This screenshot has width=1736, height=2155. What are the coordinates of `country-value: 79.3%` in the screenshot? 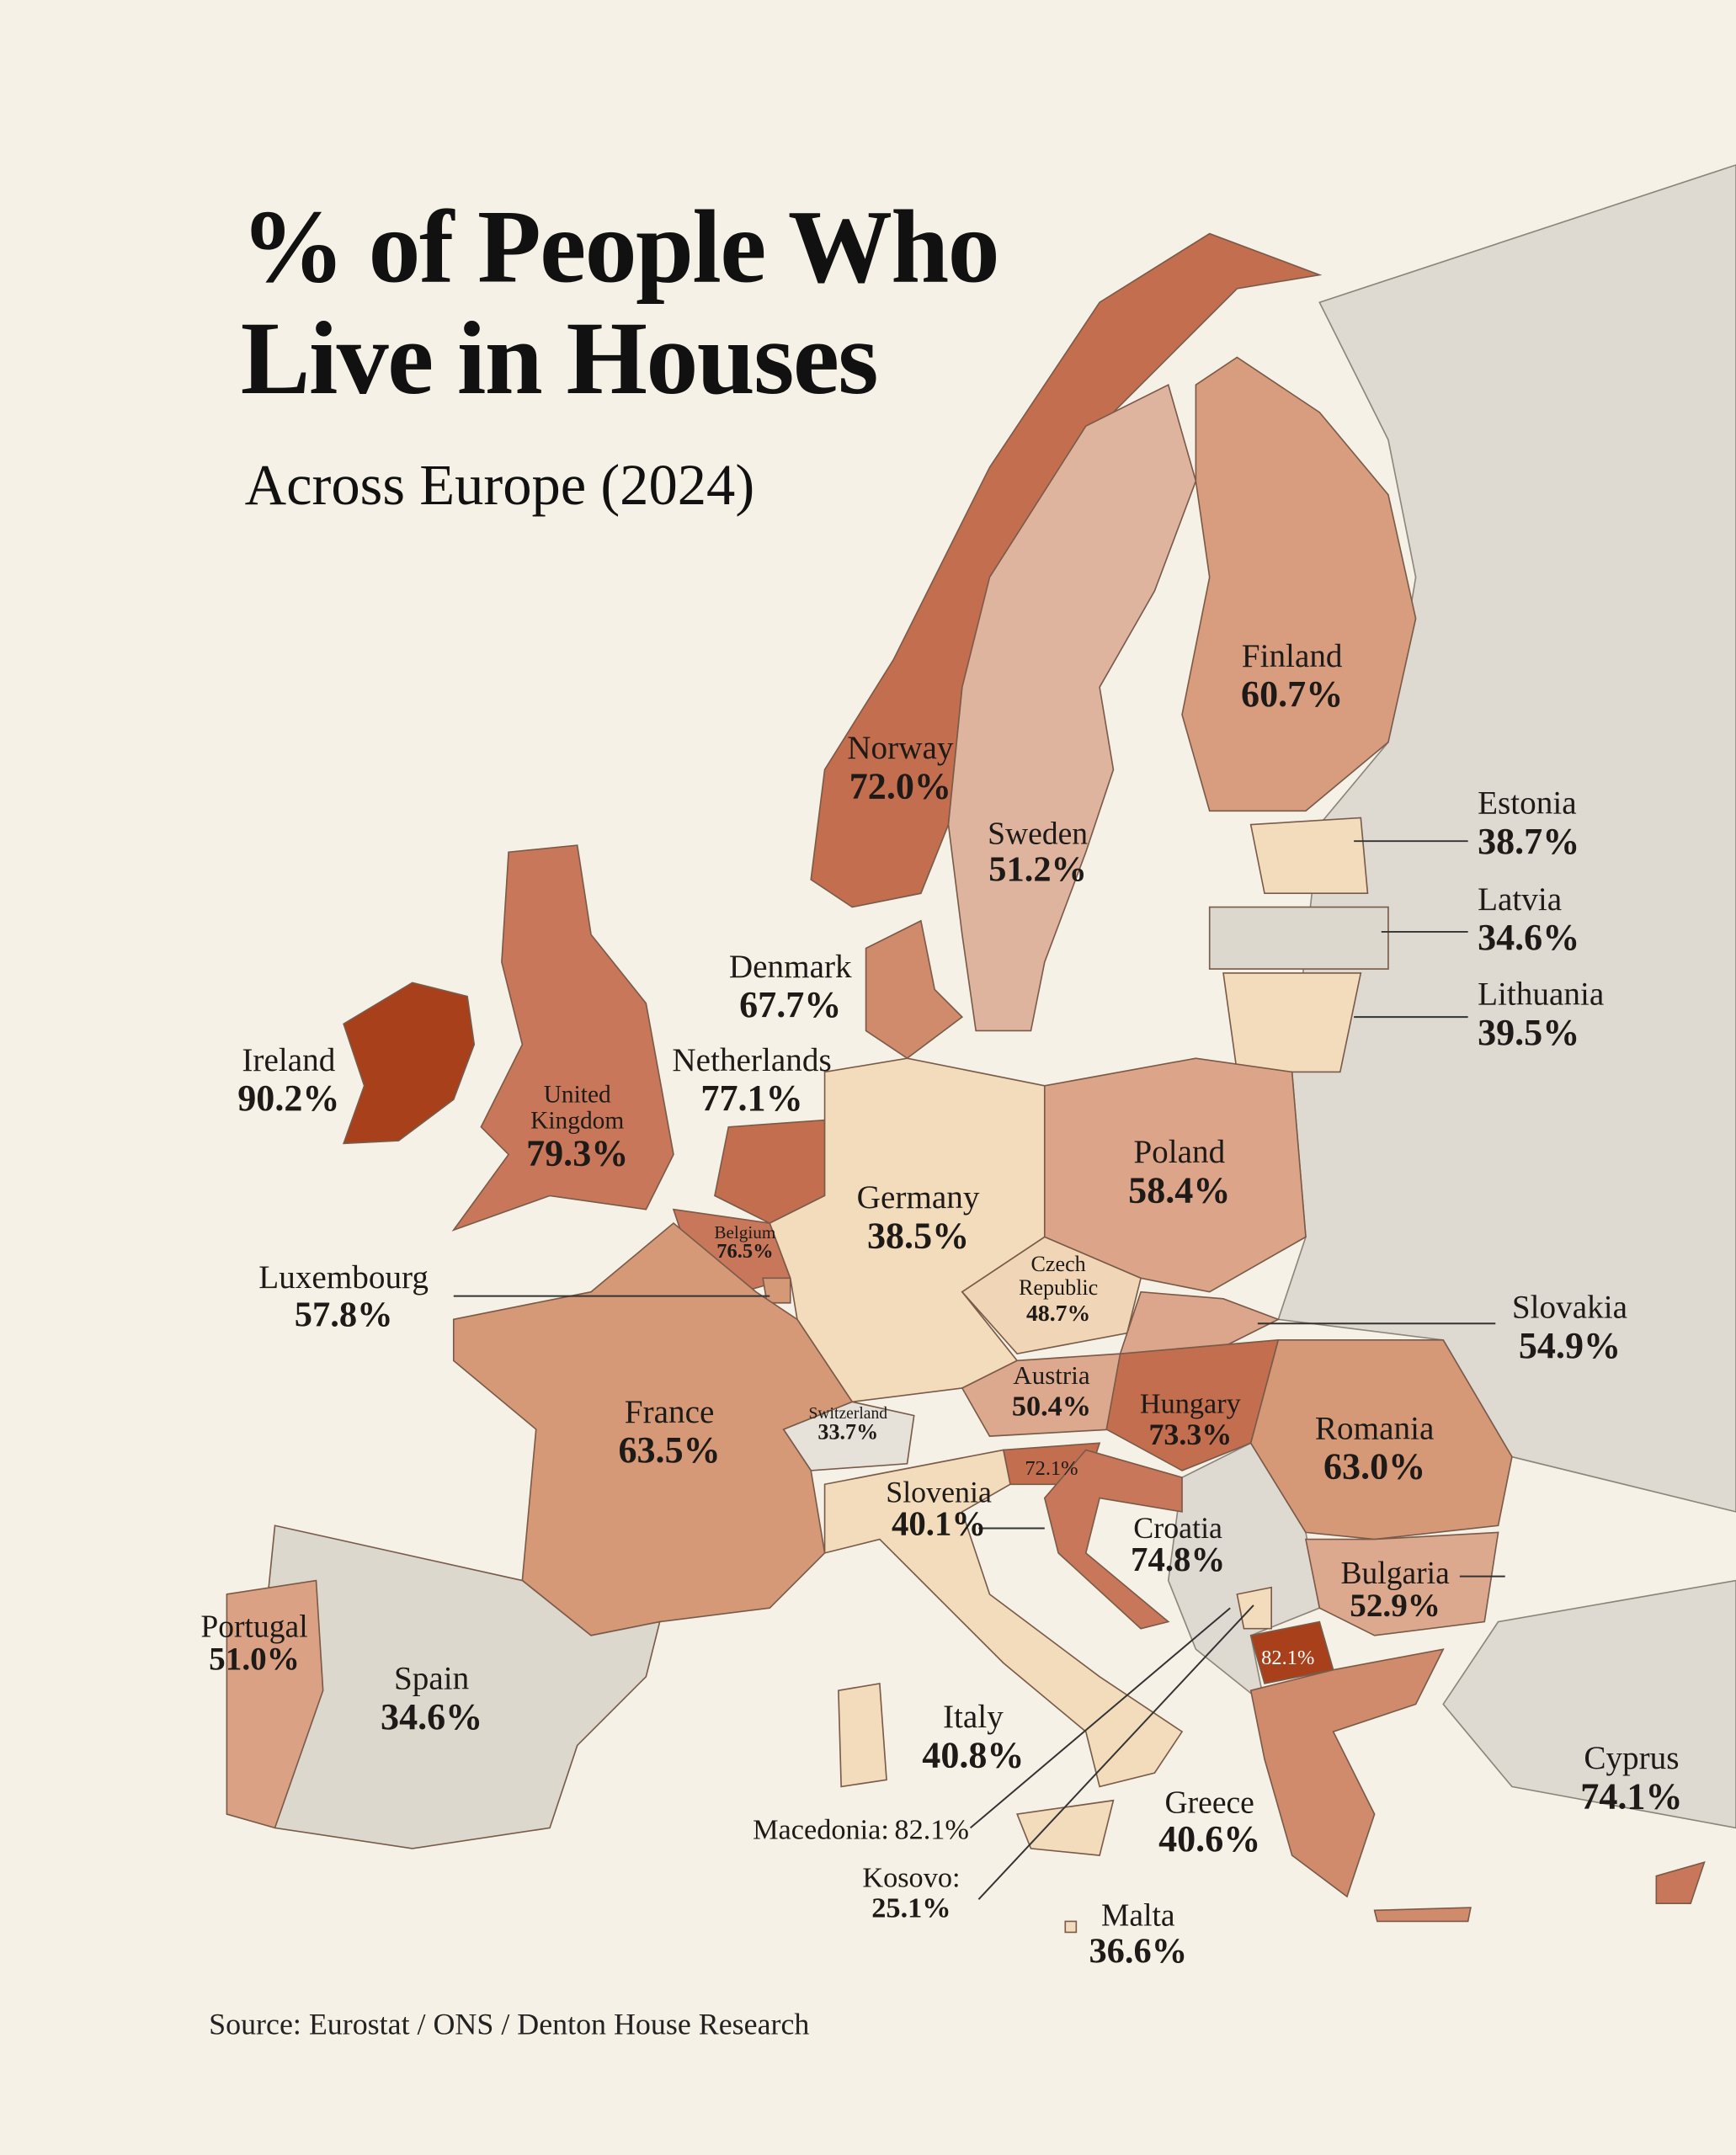 It's located at (577, 1152).